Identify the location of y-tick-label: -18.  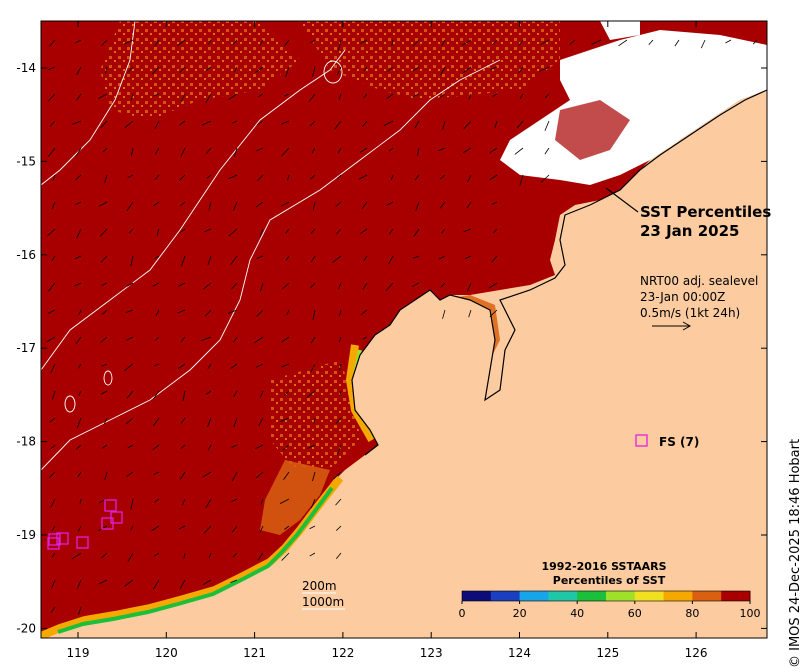
(26, 442).